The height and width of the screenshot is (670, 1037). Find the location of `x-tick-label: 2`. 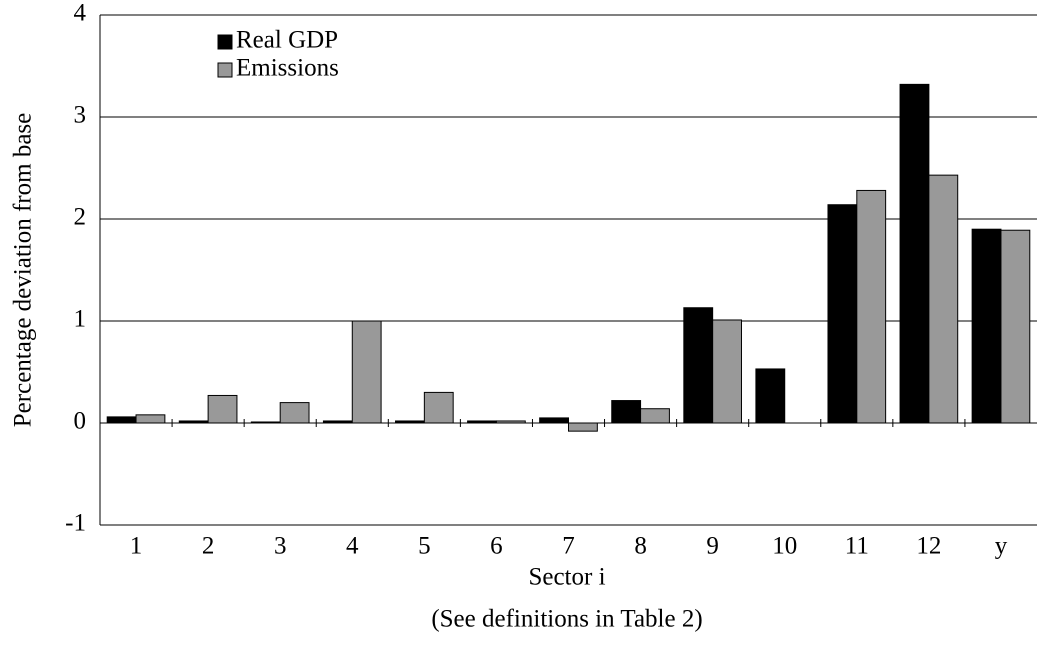

x-tick-label: 2 is located at coordinates (208, 546).